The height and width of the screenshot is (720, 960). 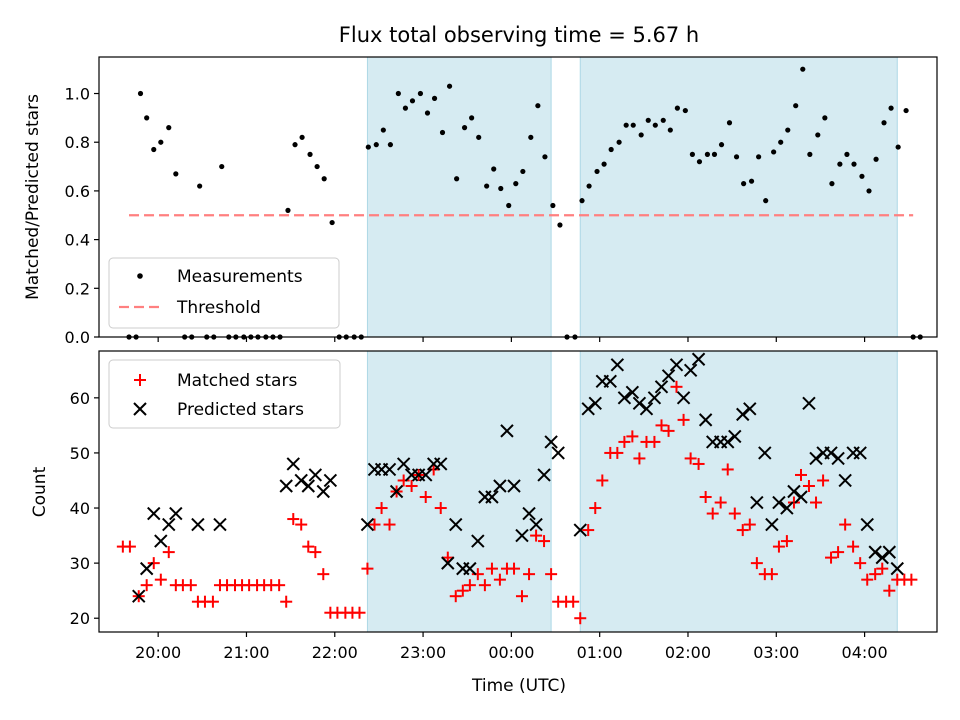 What do you see at coordinates (77, 142) in the screenshot?
I see `top-y-tick-label: 0.8` at bounding box center [77, 142].